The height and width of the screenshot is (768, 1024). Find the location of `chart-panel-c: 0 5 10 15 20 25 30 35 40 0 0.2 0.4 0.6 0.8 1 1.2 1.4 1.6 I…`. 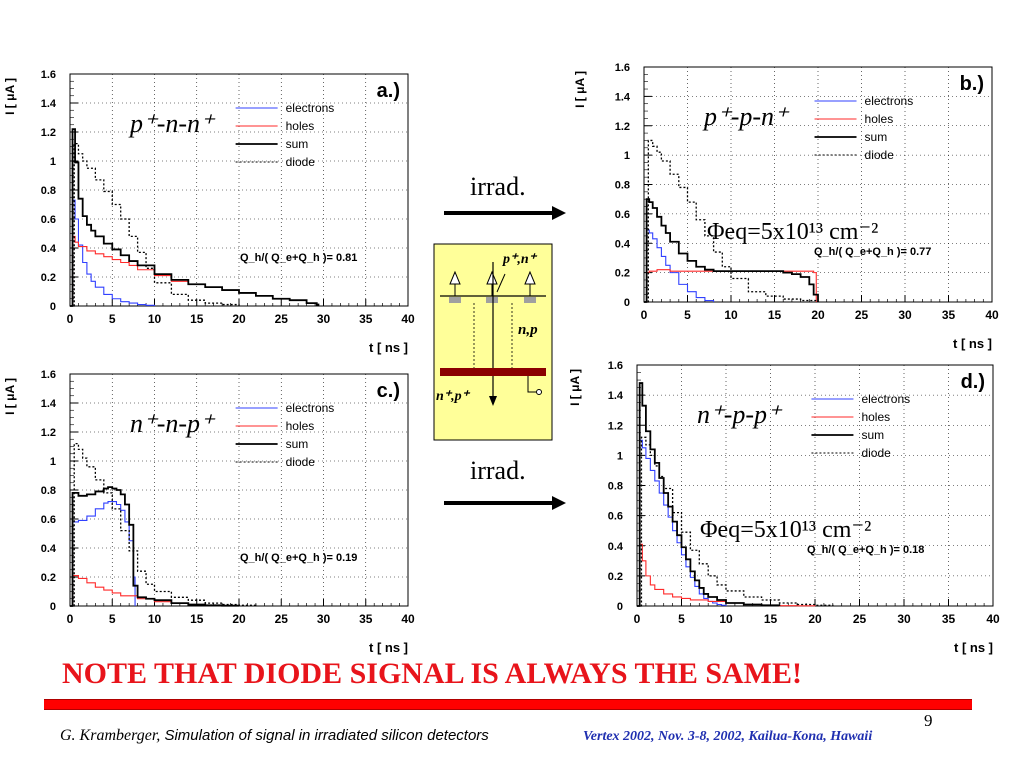

chart-panel-c: 0 5 10 15 20 25 30 35 40 0 0.2 0.4 0.6 0.8 1 1.2 1.4 1.6 I… is located at coordinates (209, 512).